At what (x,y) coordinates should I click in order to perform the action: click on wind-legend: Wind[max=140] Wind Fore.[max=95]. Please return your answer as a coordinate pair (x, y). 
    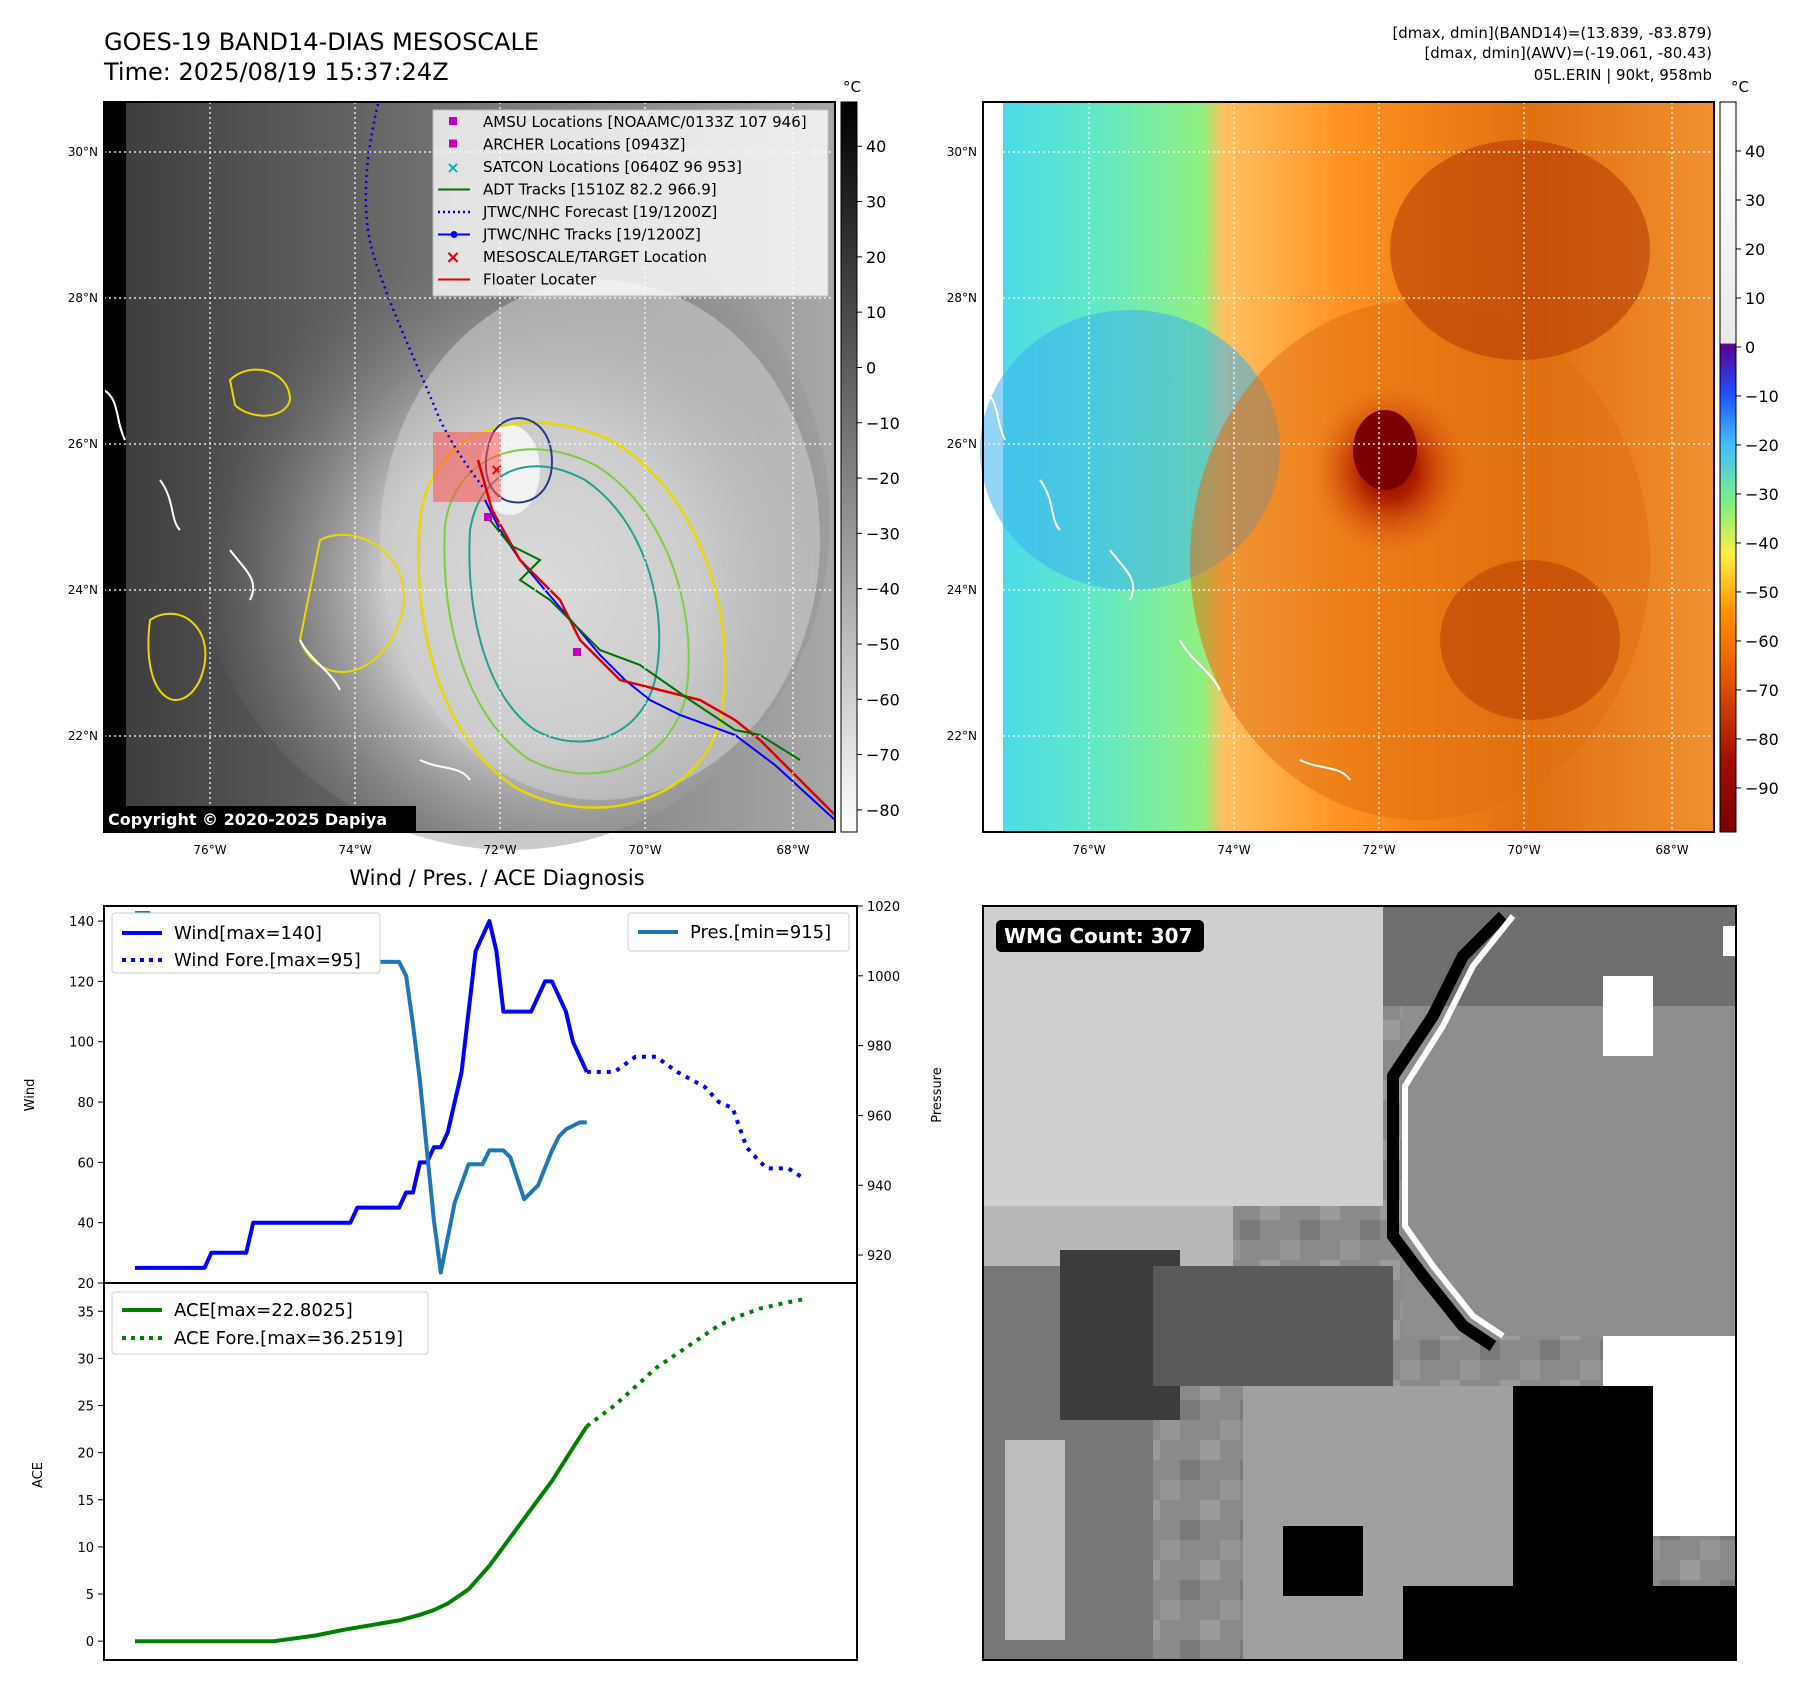
    Looking at the image, I should click on (246, 943).